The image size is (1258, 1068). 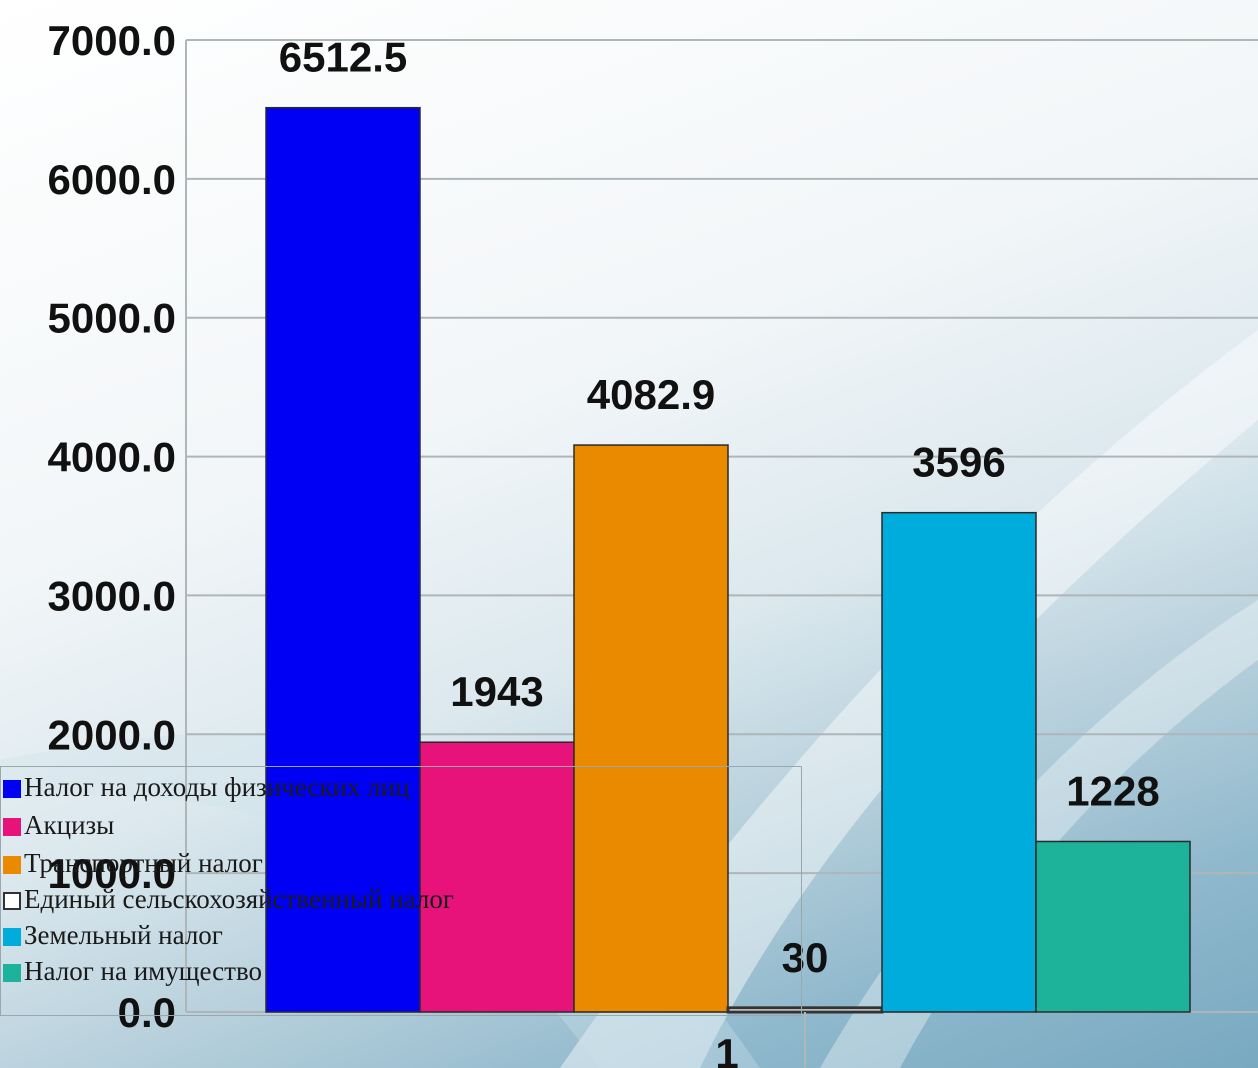 I want to click on y-tick-label: 1000.0, so click(x=112, y=873).